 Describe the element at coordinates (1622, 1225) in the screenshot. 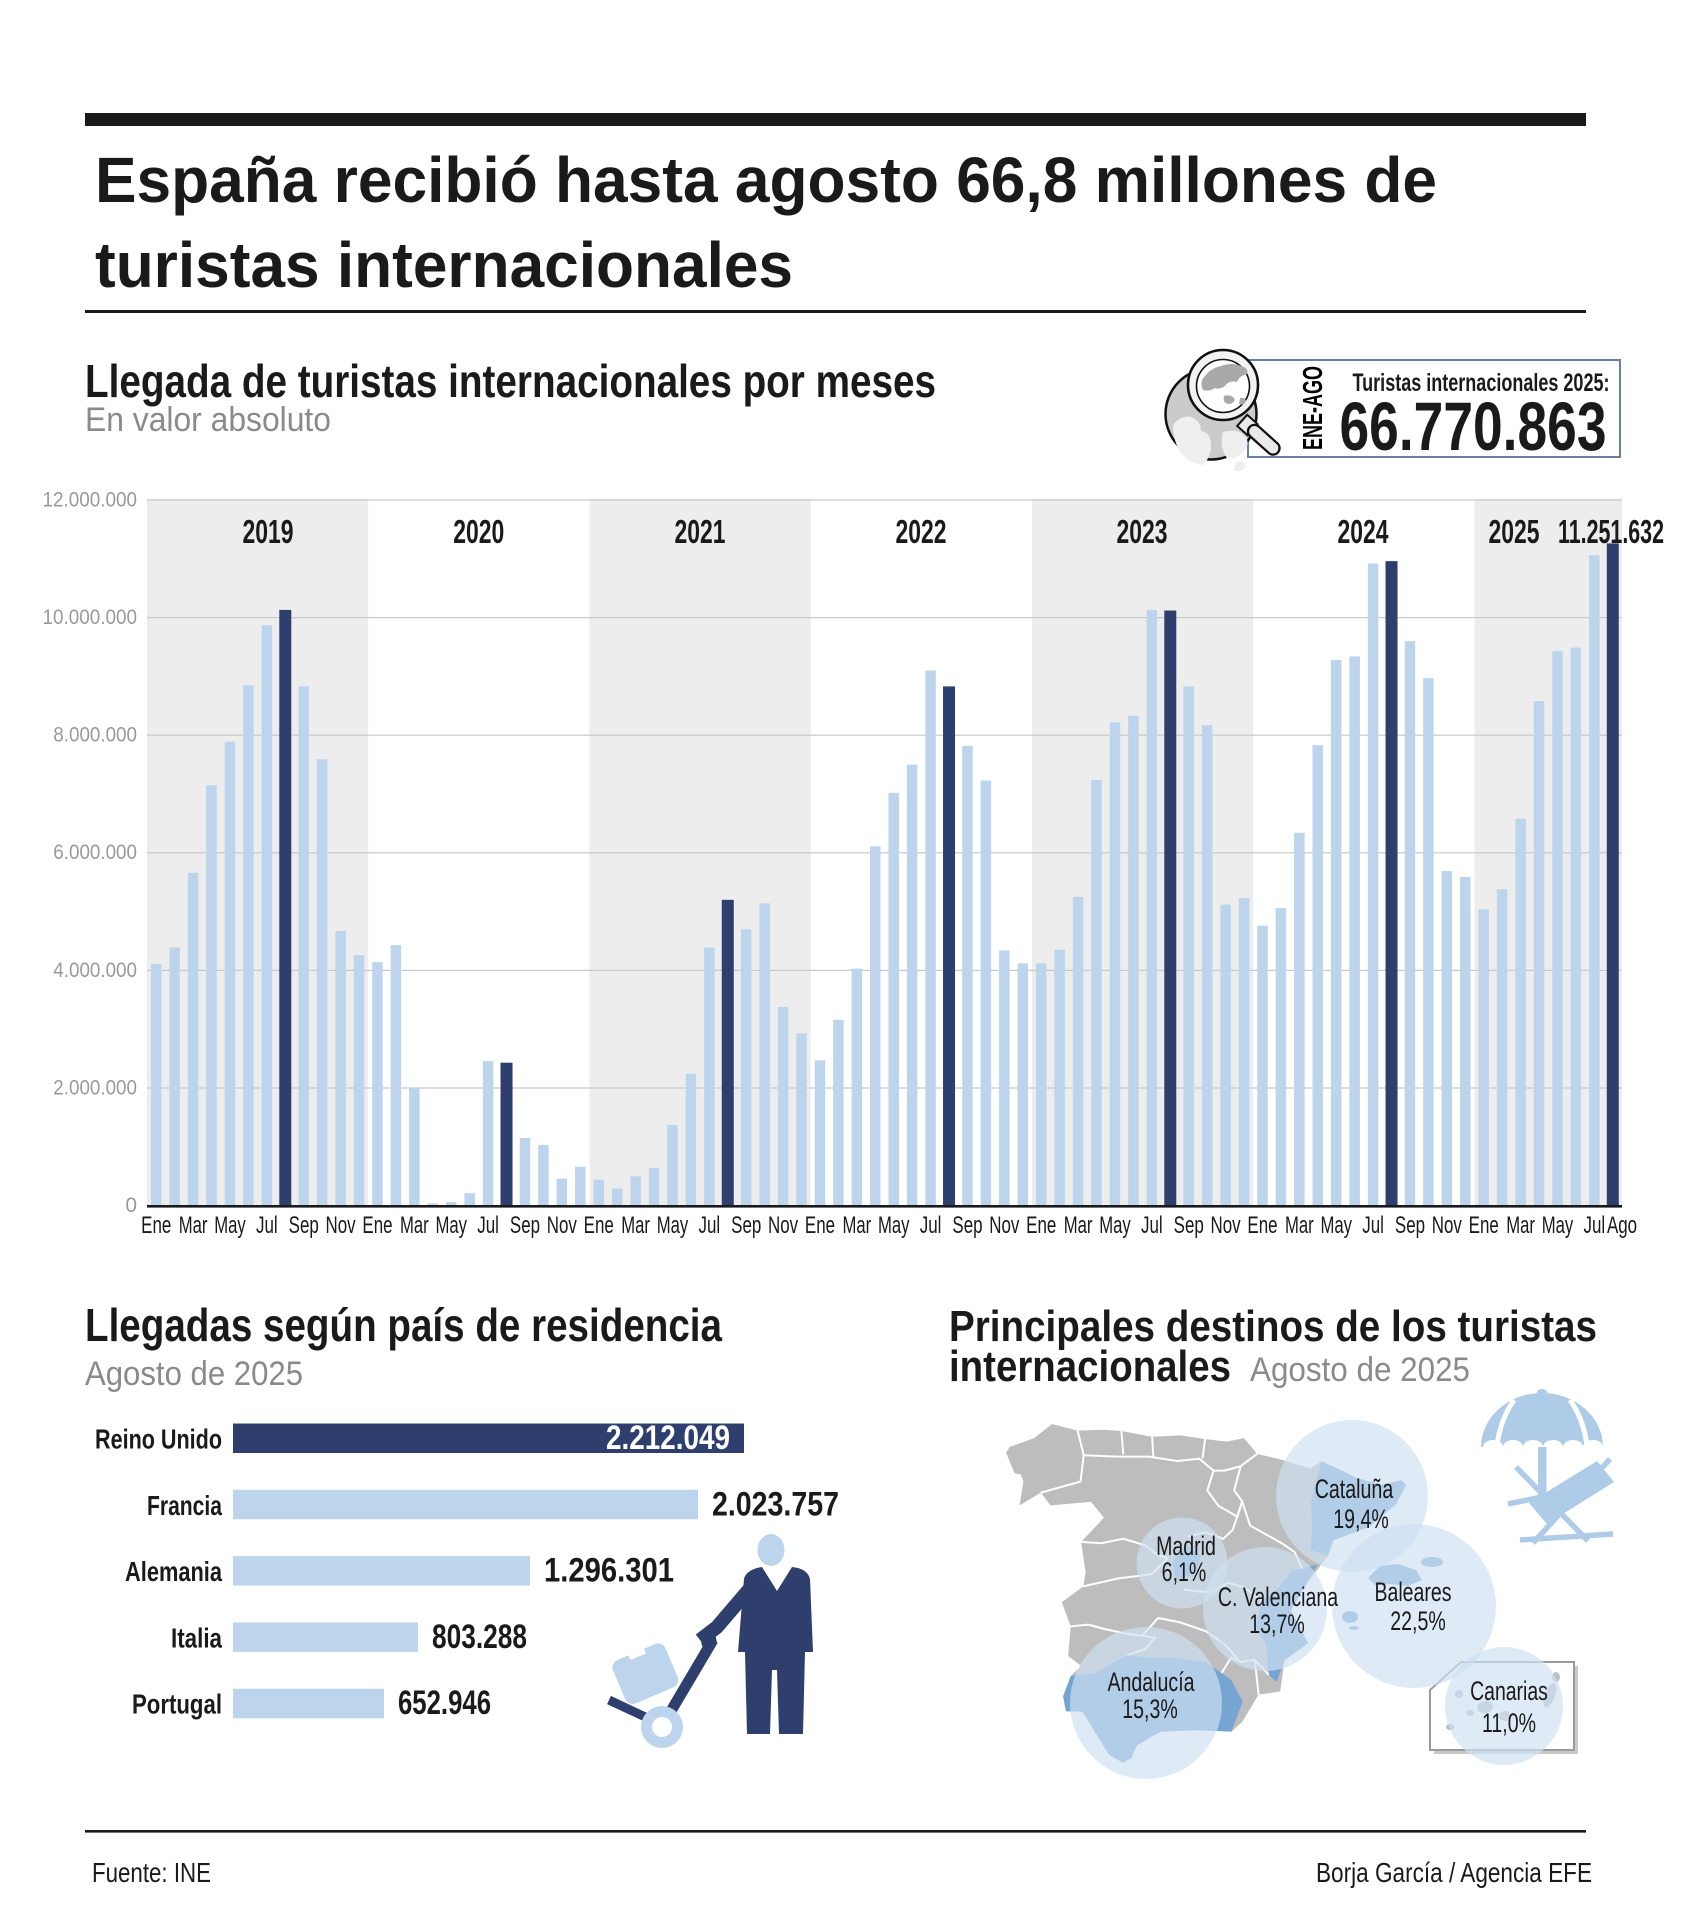

I see `svg-text: Ago` at that location.